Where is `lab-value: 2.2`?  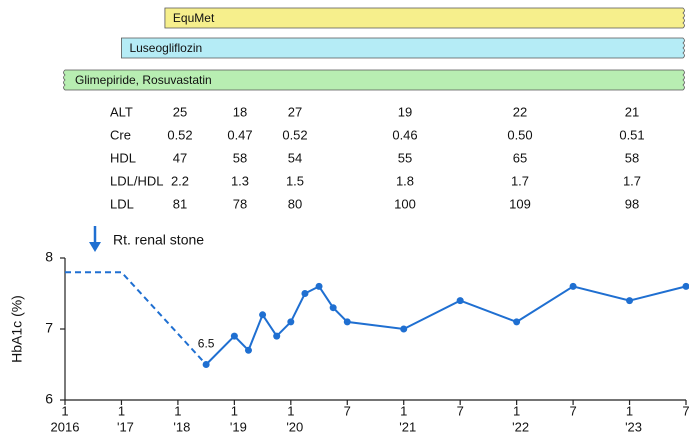
lab-value: 2.2 is located at coordinates (180, 180).